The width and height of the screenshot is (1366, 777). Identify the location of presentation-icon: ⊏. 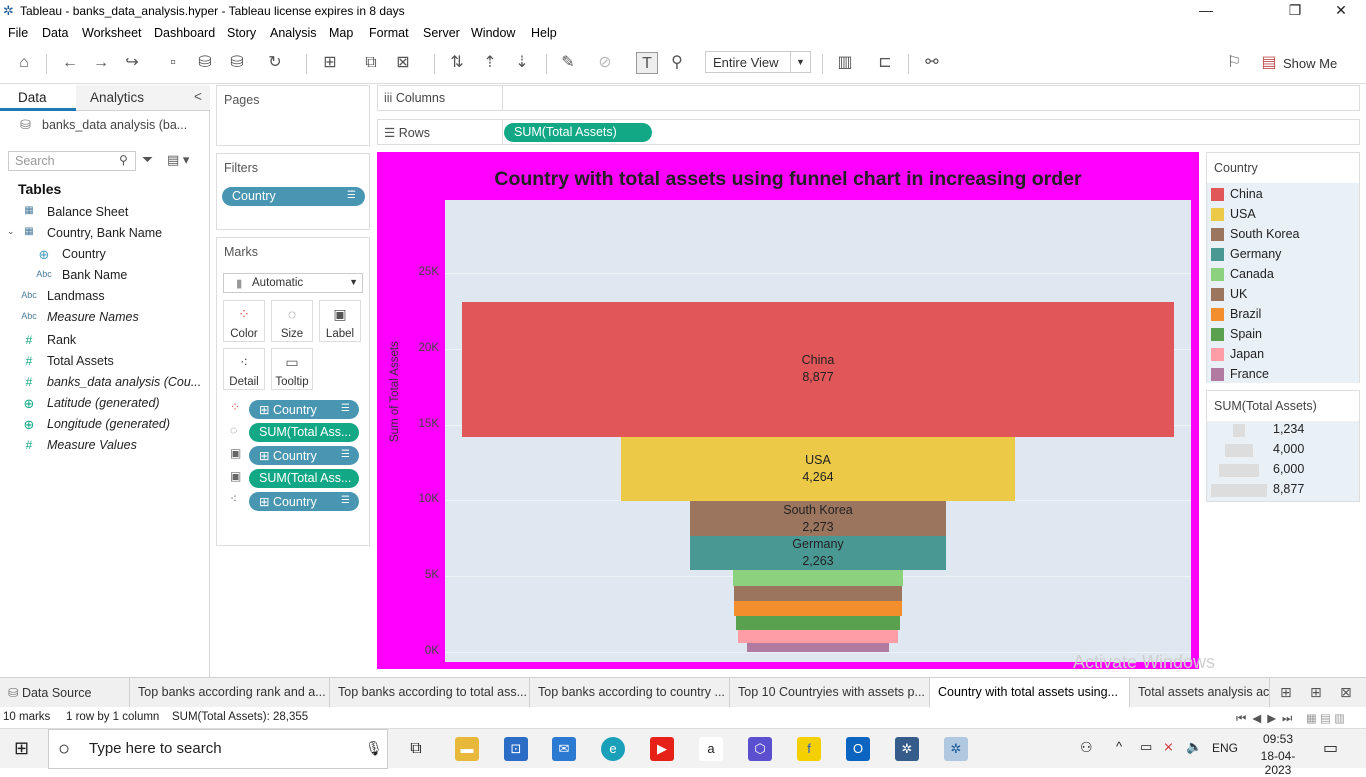
(885, 62).